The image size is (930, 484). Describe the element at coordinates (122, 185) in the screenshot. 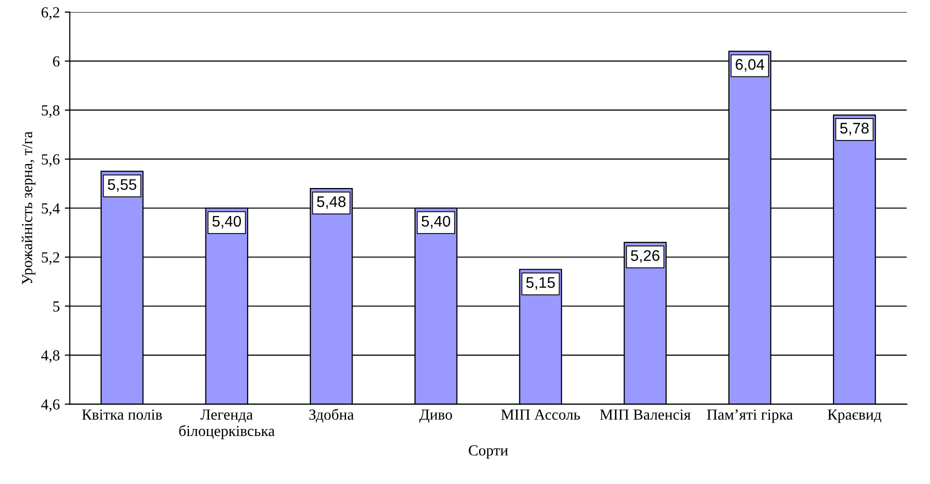

I see `data-label: 5,55` at that location.